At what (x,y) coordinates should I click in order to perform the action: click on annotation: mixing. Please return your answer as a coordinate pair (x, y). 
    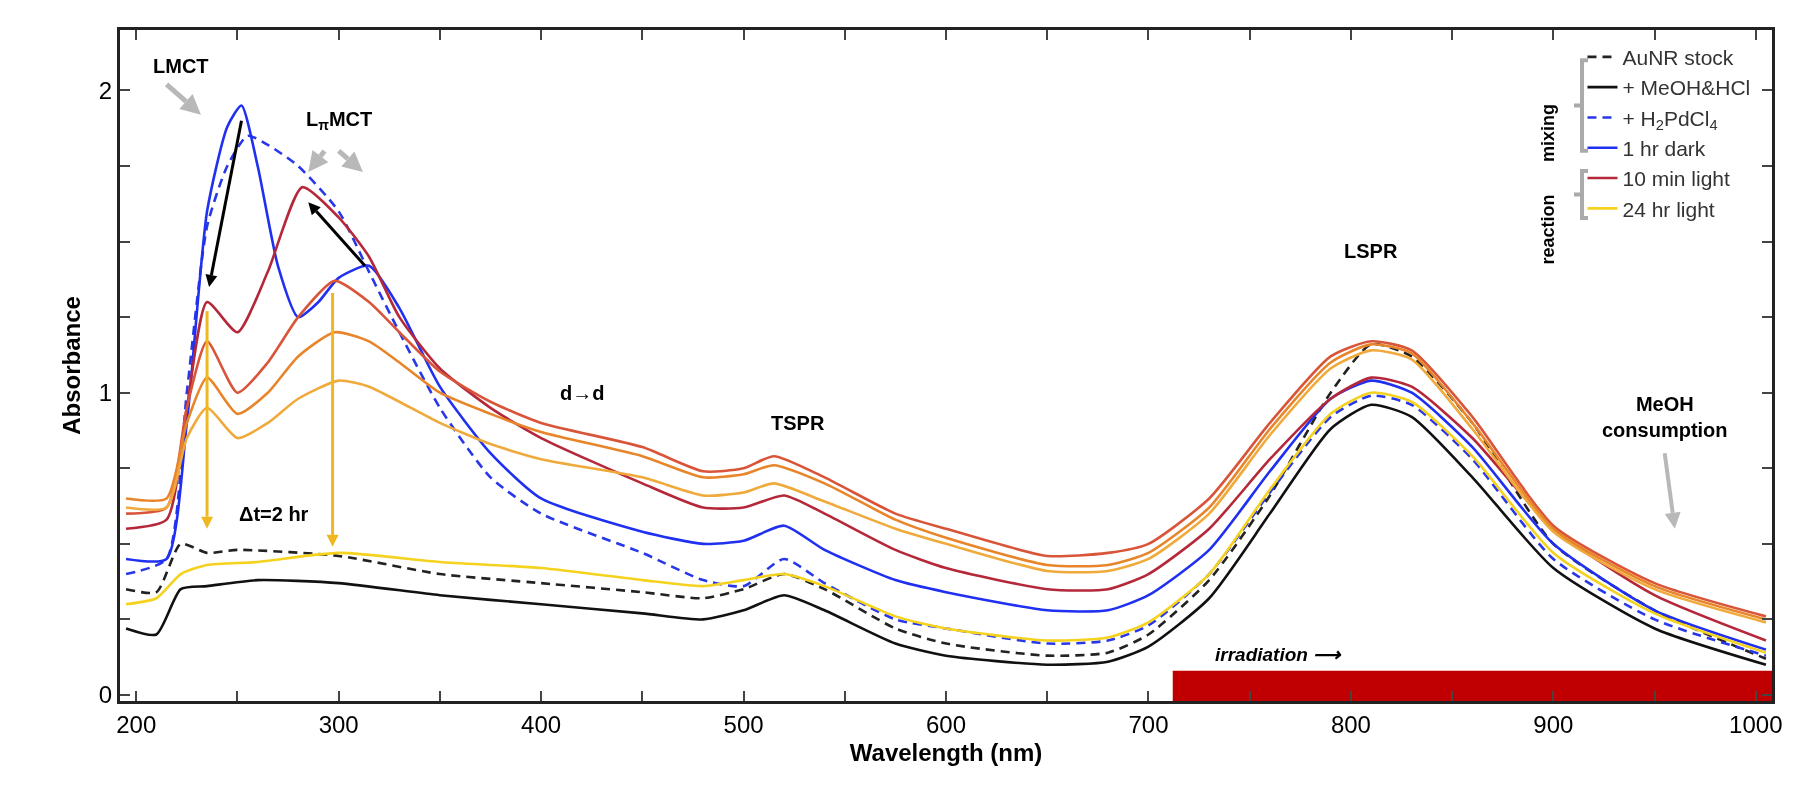
    Looking at the image, I should click on (1548, 133).